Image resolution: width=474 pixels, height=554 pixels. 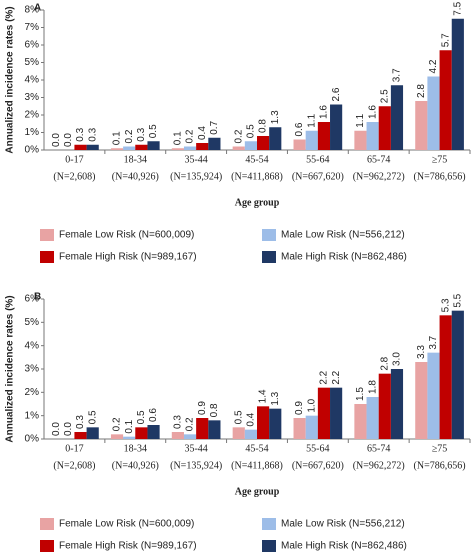 What do you see at coordinates (128, 257) in the screenshot?
I see `legend-label: Female High Risk (N=989,167)` at bounding box center [128, 257].